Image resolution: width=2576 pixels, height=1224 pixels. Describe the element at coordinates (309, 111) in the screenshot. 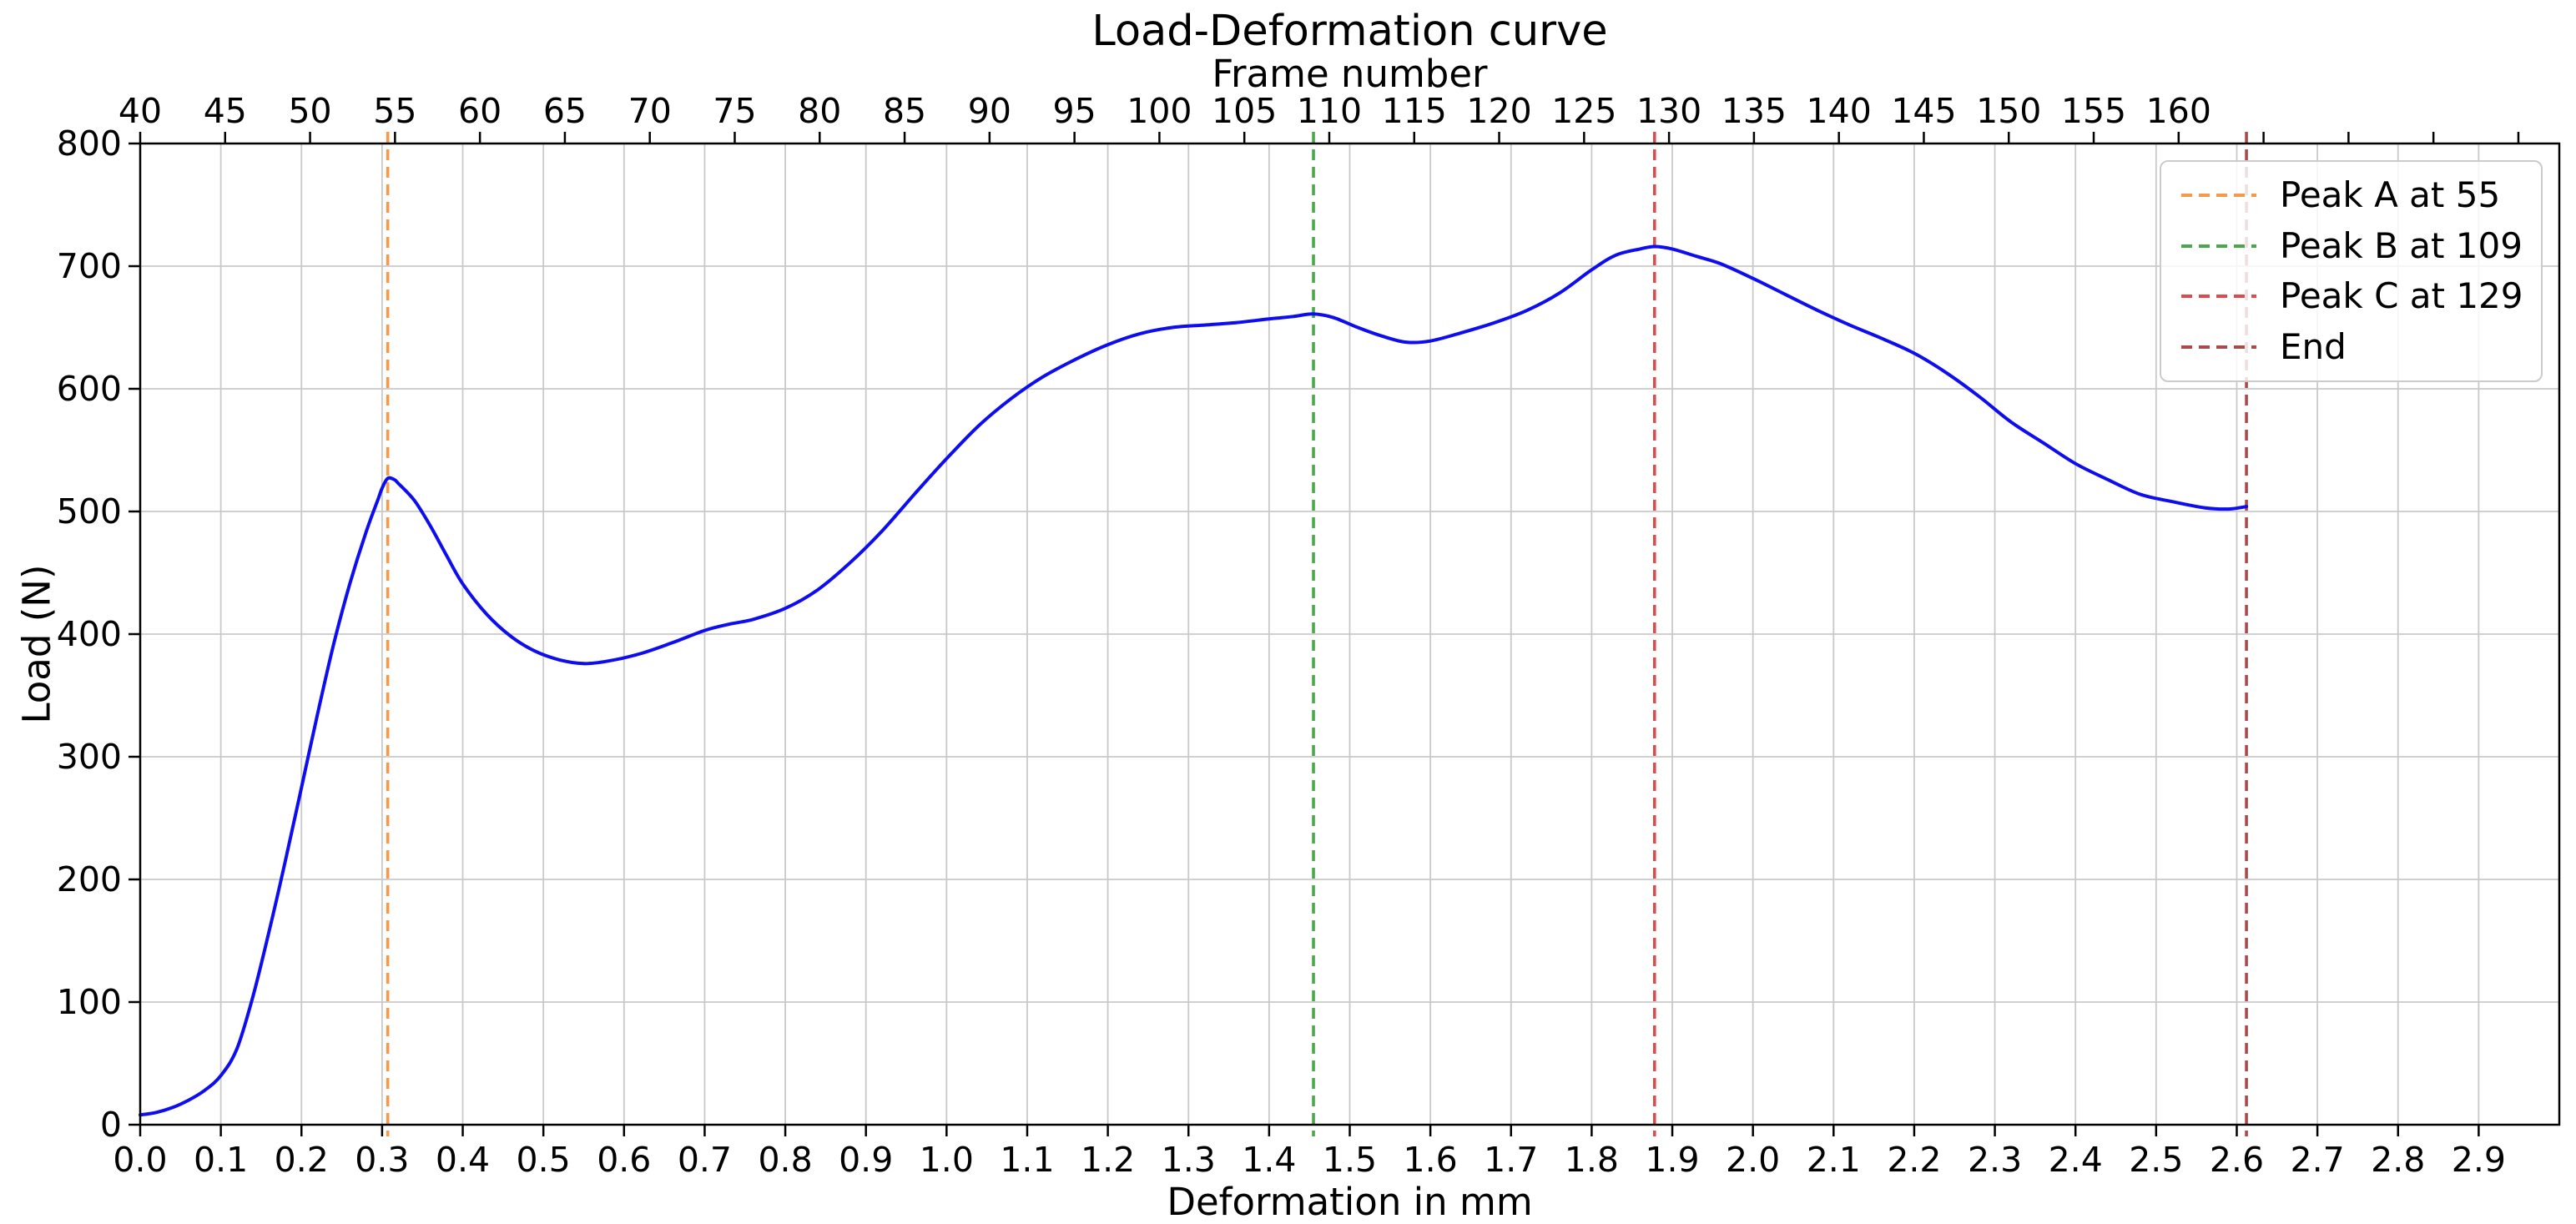

I see `frame-tick-label: 50` at that location.